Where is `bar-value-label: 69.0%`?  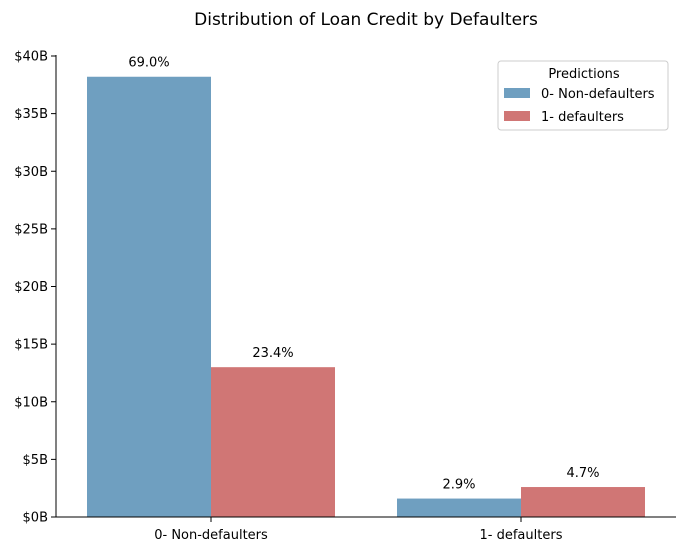
bar-value-label: 69.0% is located at coordinates (148, 63).